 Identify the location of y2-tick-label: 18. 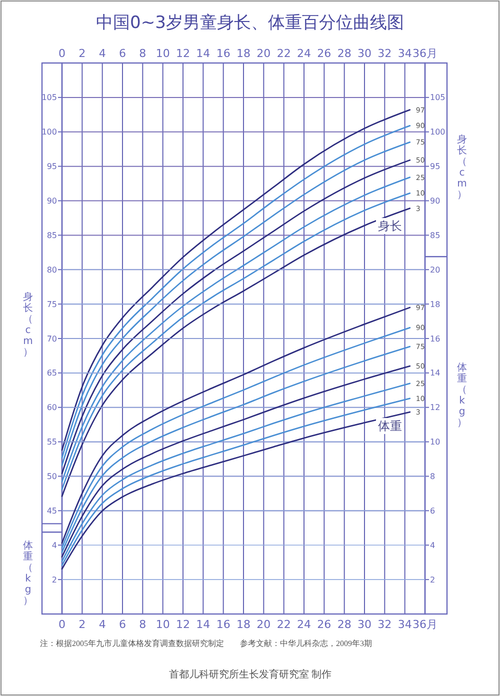
(435, 304).